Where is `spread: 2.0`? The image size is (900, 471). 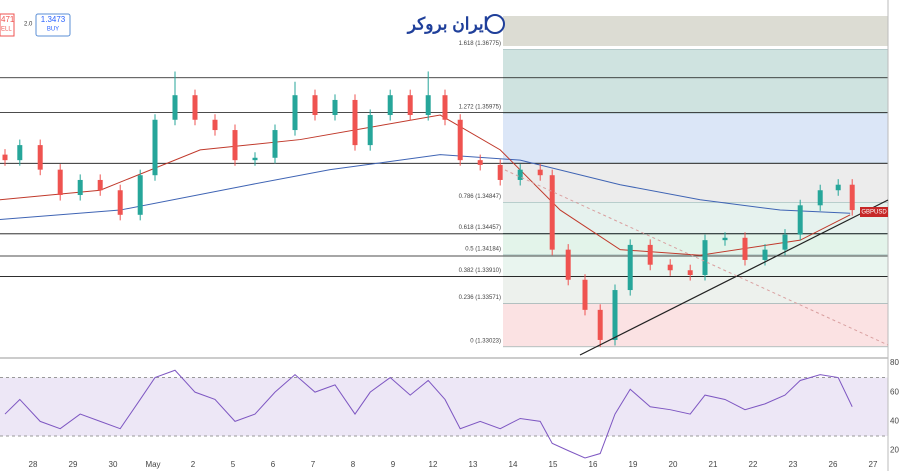
spread: 2.0 is located at coordinates (28, 25).